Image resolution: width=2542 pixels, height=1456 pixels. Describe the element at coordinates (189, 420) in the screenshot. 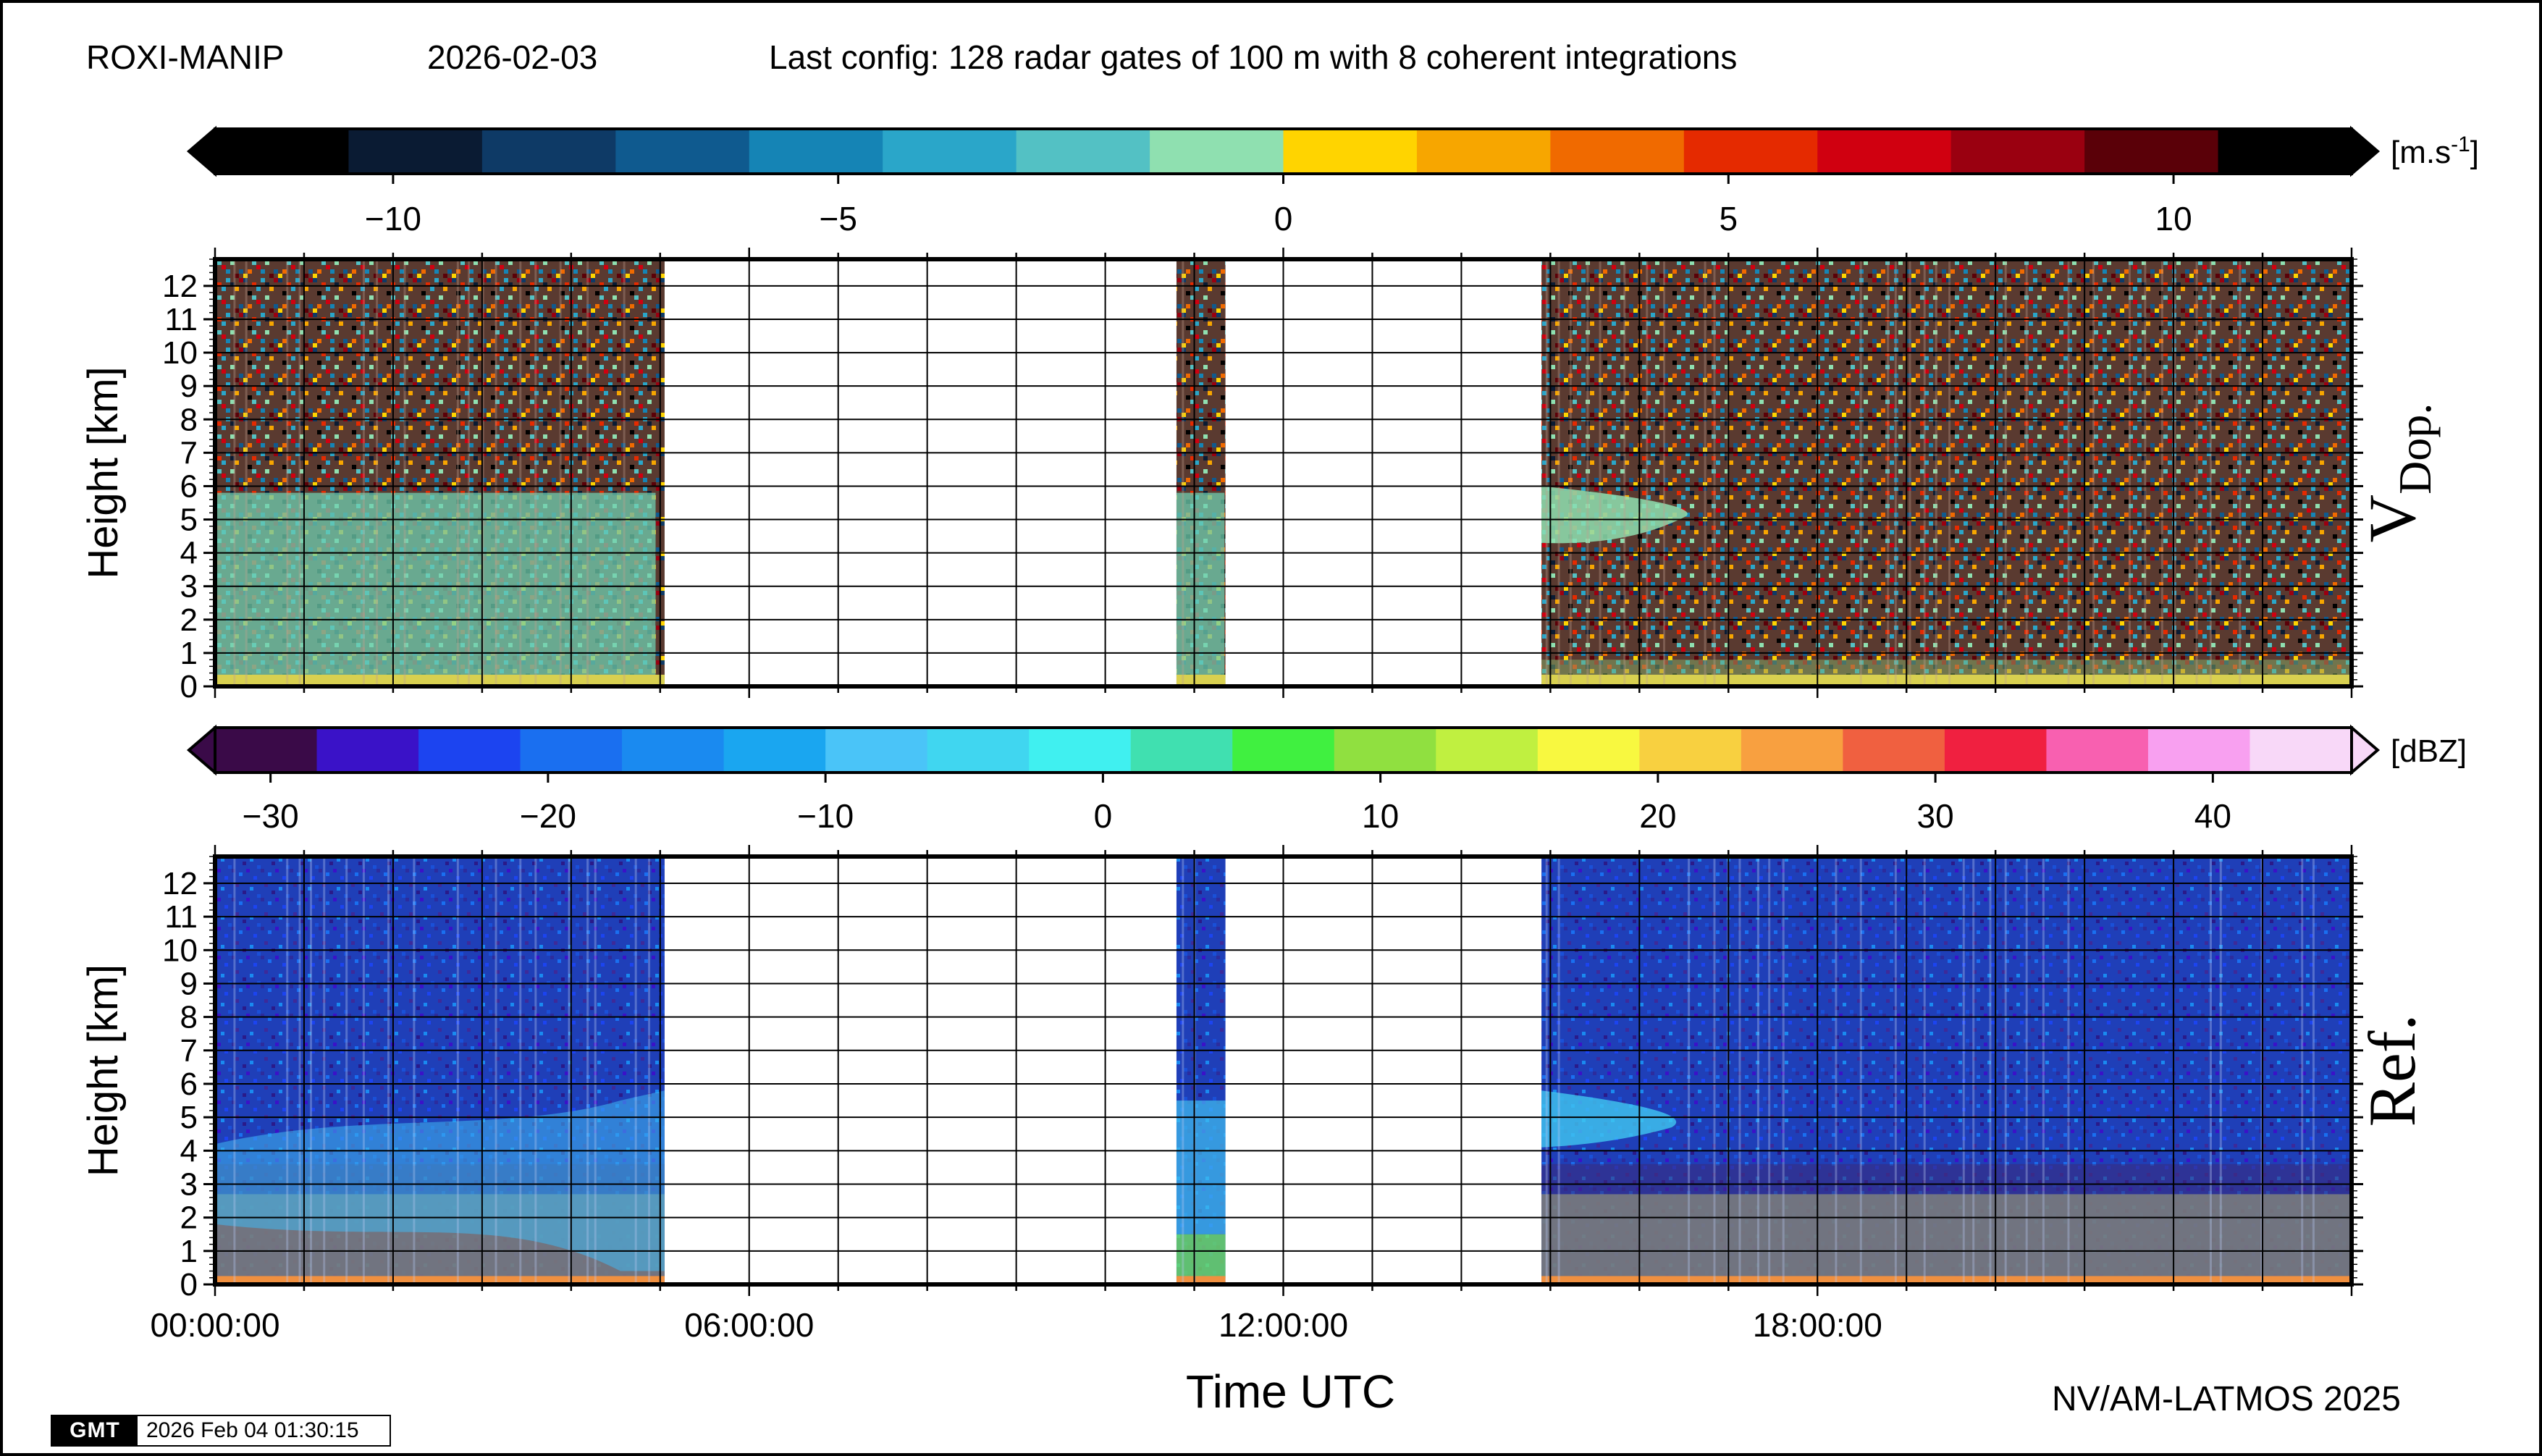

I see `y-tick-label: 8` at that location.